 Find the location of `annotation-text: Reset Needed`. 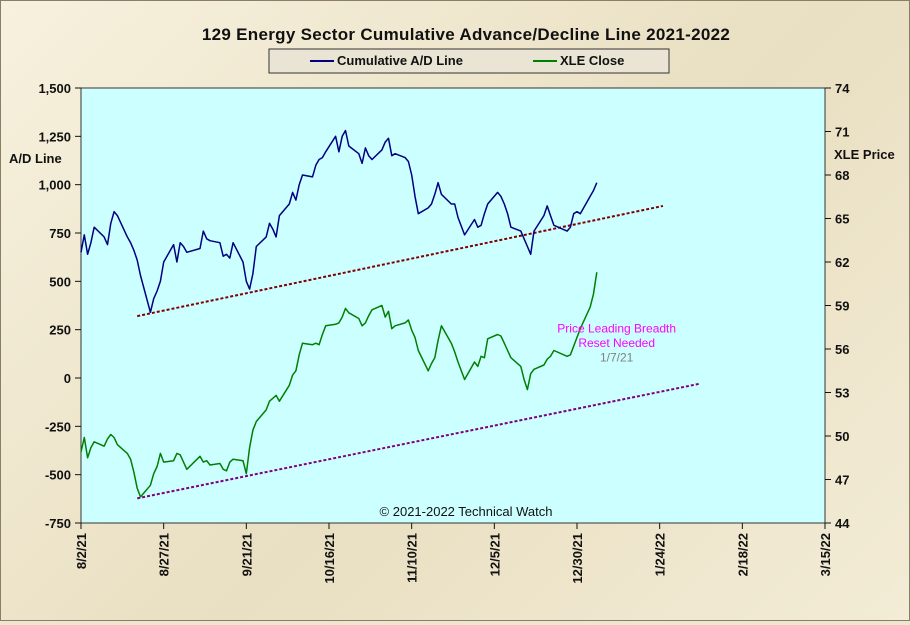

annotation-text: Reset Needed is located at coordinates (616, 343).